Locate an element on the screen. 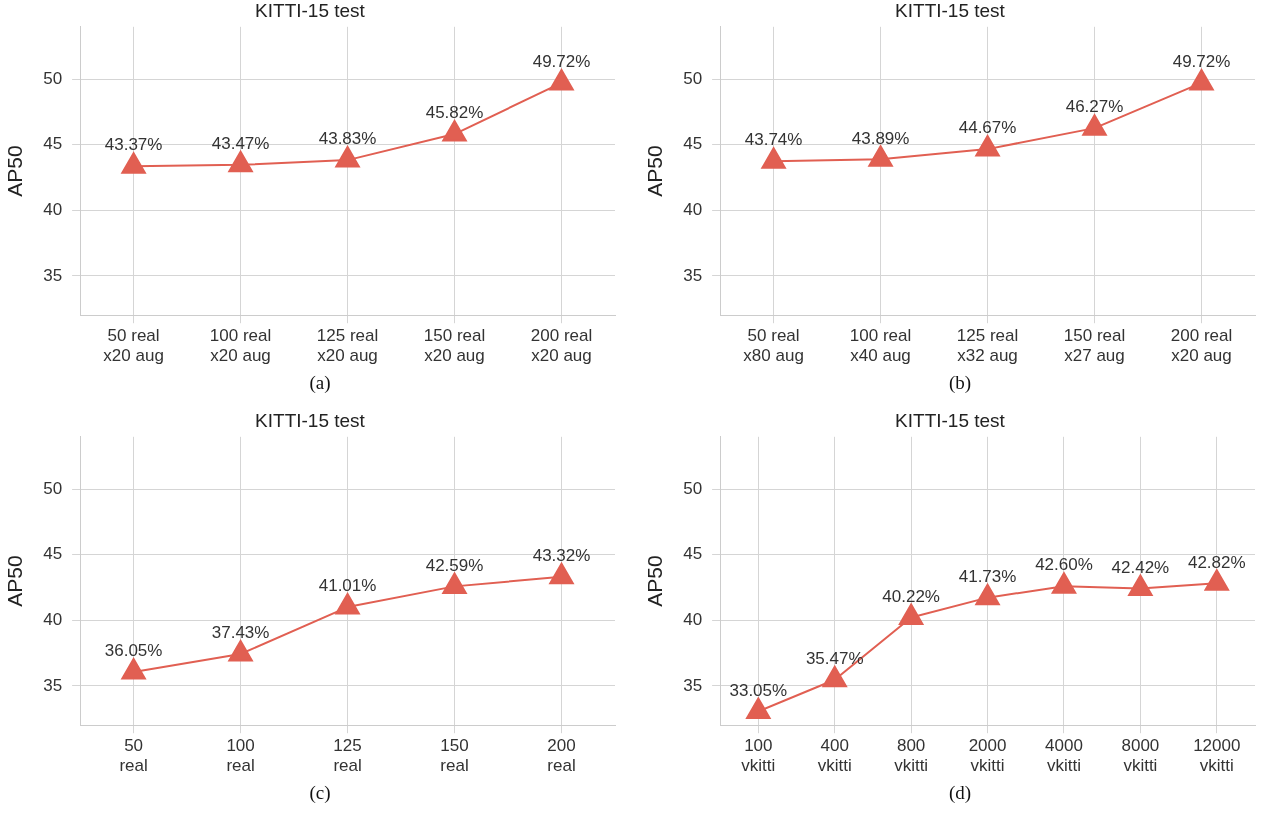 This screenshot has height=826, width=1281. x-tick-label: 125 real x20 aug is located at coordinates (347, 346).